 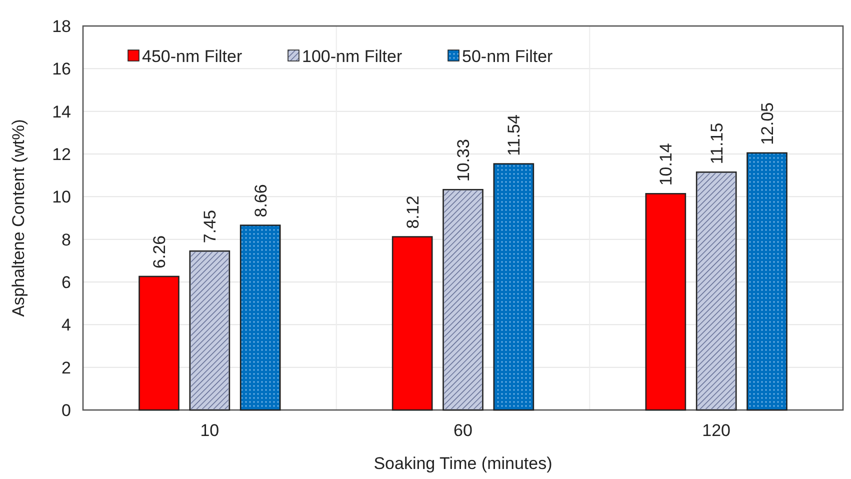 What do you see at coordinates (210, 430) in the screenshot?
I see `x-tick-label: 10` at bounding box center [210, 430].